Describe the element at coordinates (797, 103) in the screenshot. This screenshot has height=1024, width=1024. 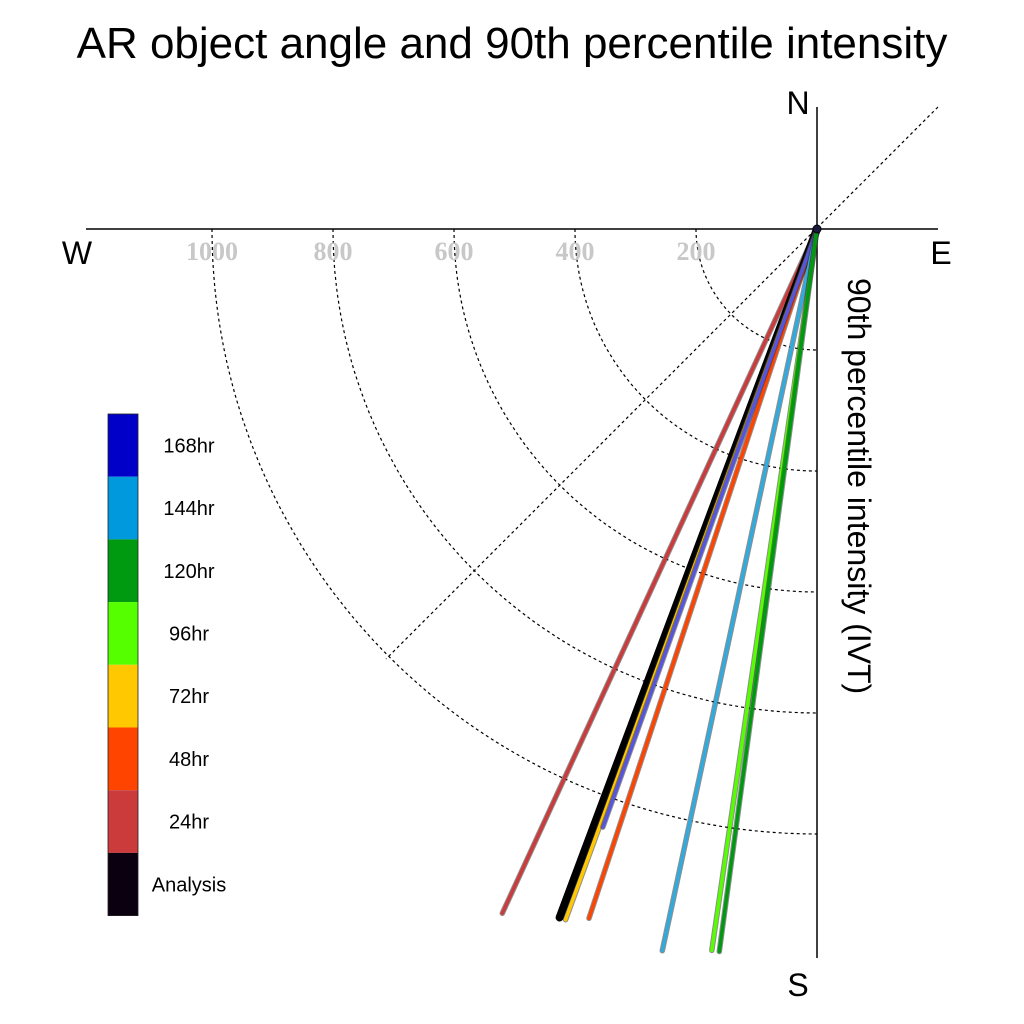
I see `compass-north: N` at that location.